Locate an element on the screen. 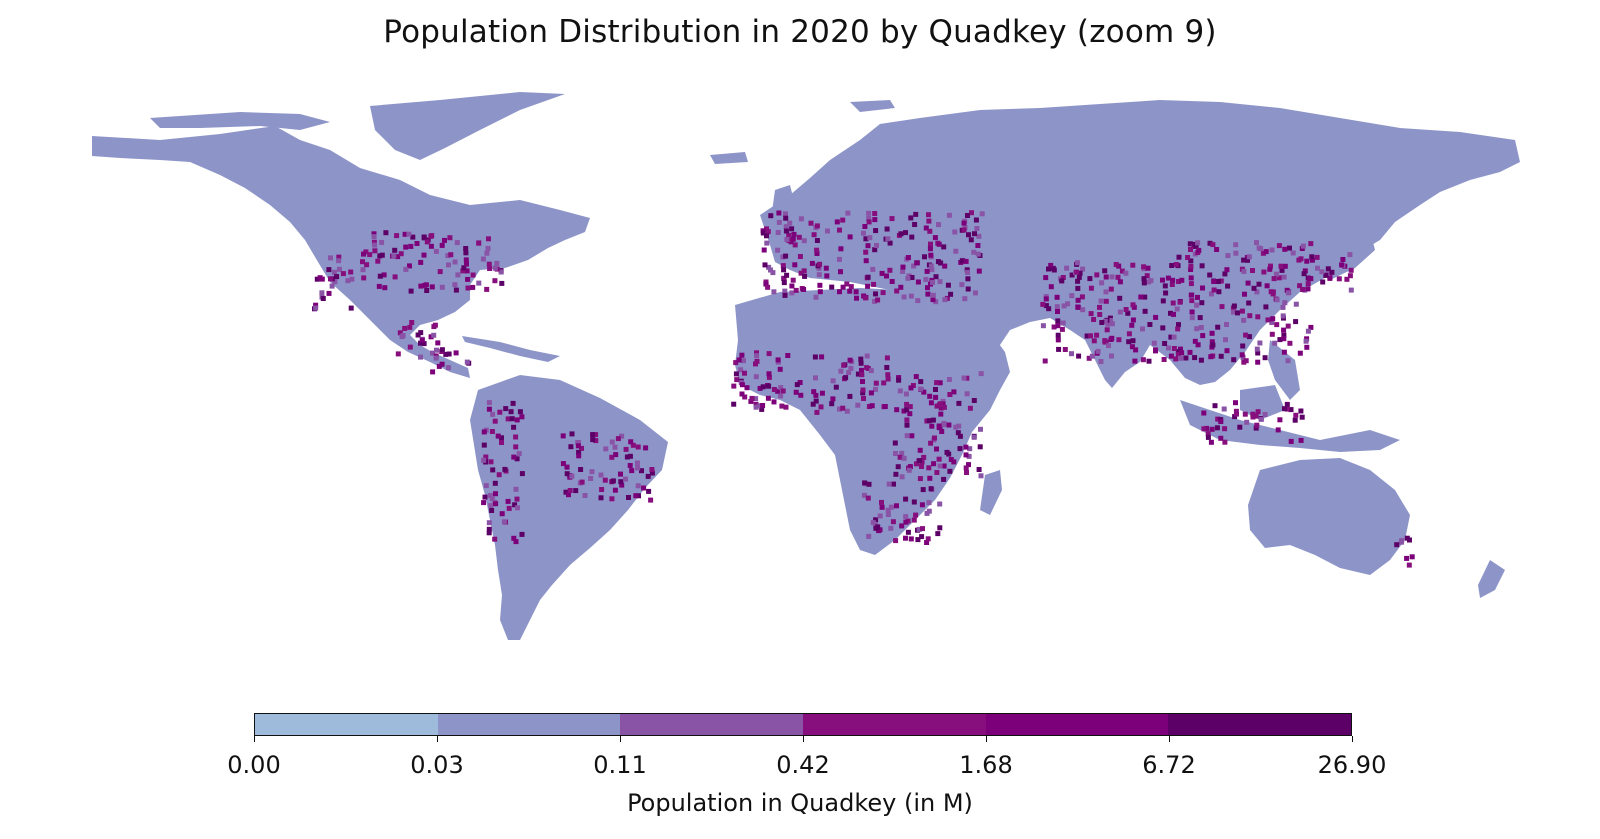 This screenshot has height=839, width=1600. colorbar-tick-label: 0.00 is located at coordinates (254, 765).